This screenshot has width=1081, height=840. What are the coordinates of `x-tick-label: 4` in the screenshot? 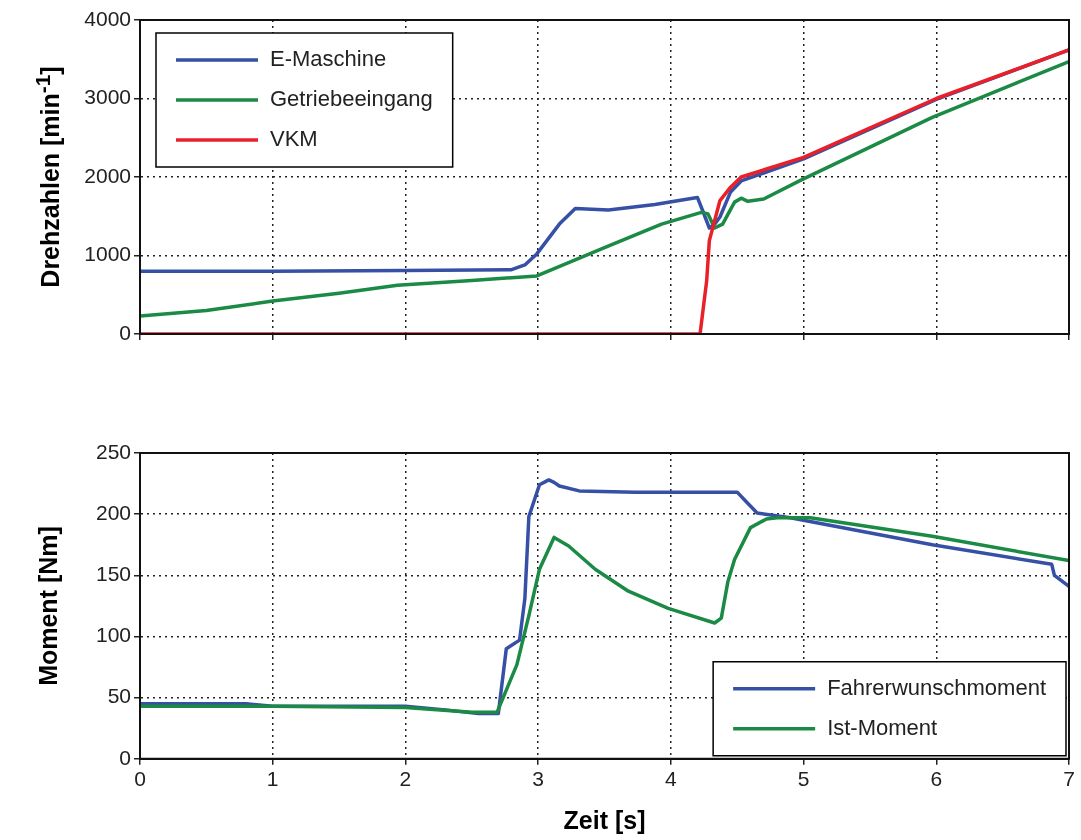 It's located at (671, 779).